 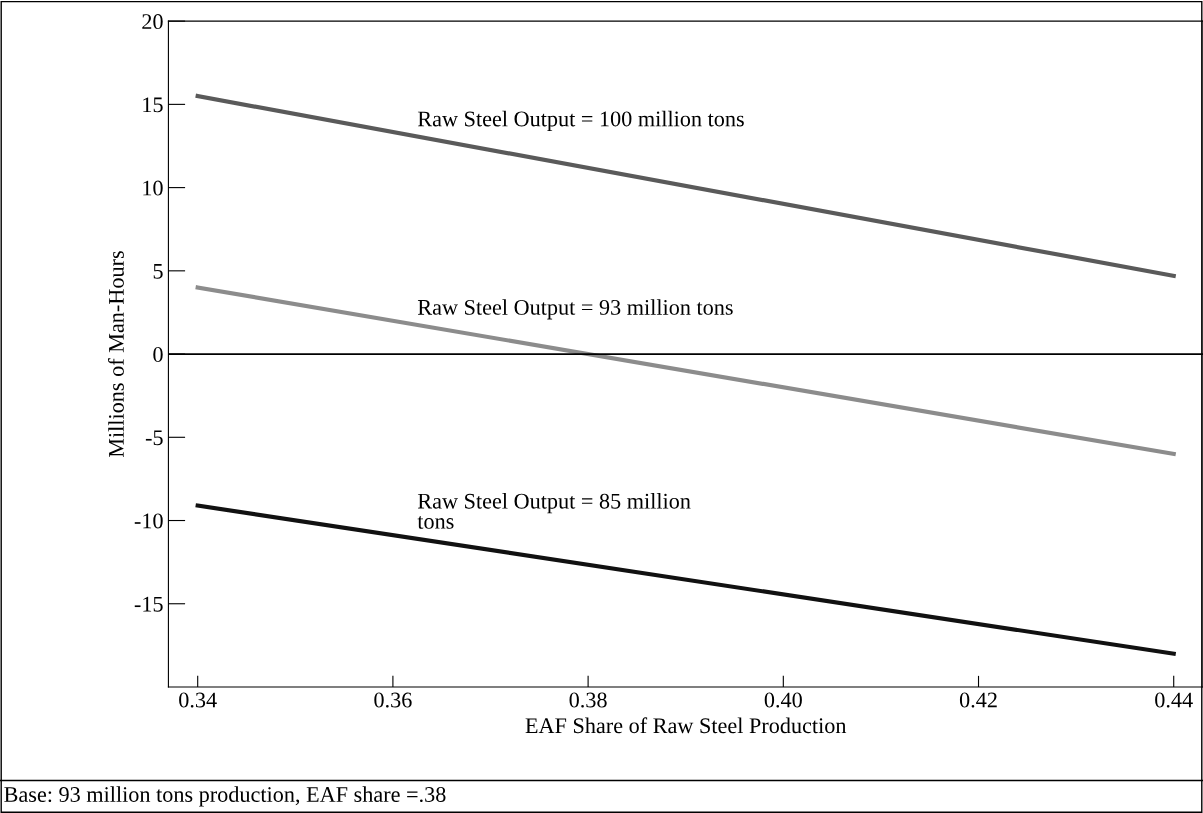 I want to click on y-tick-label: -15, so click(x=148, y=604).